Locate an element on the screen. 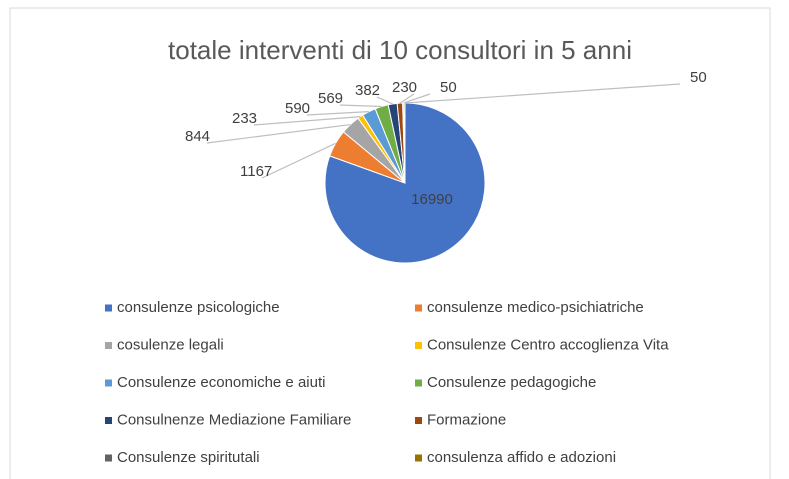  legend-label: cosulenze legali is located at coordinates (170, 344).